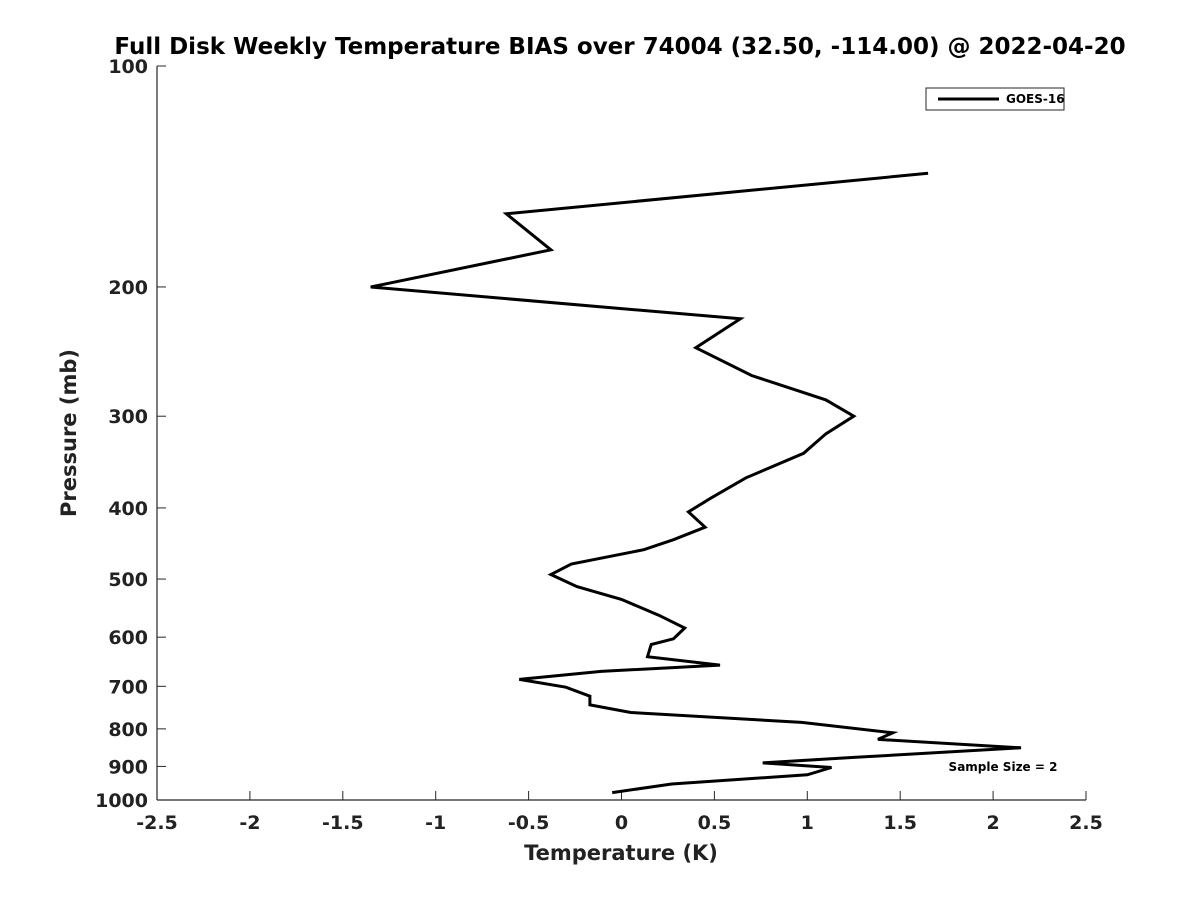  Describe the element at coordinates (128, 288) in the screenshot. I see `y-tick-label: 200` at that location.